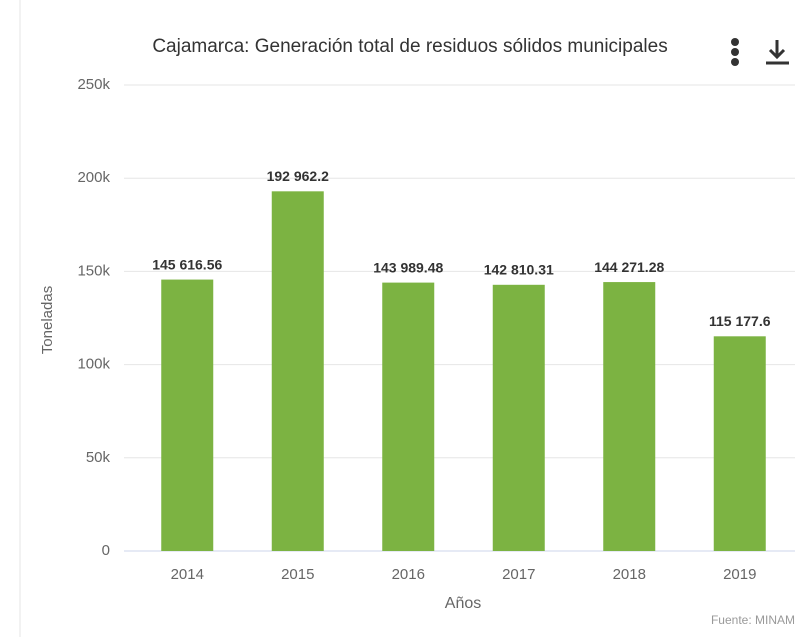  I want to click on x-axis-label: Años, so click(463, 603).